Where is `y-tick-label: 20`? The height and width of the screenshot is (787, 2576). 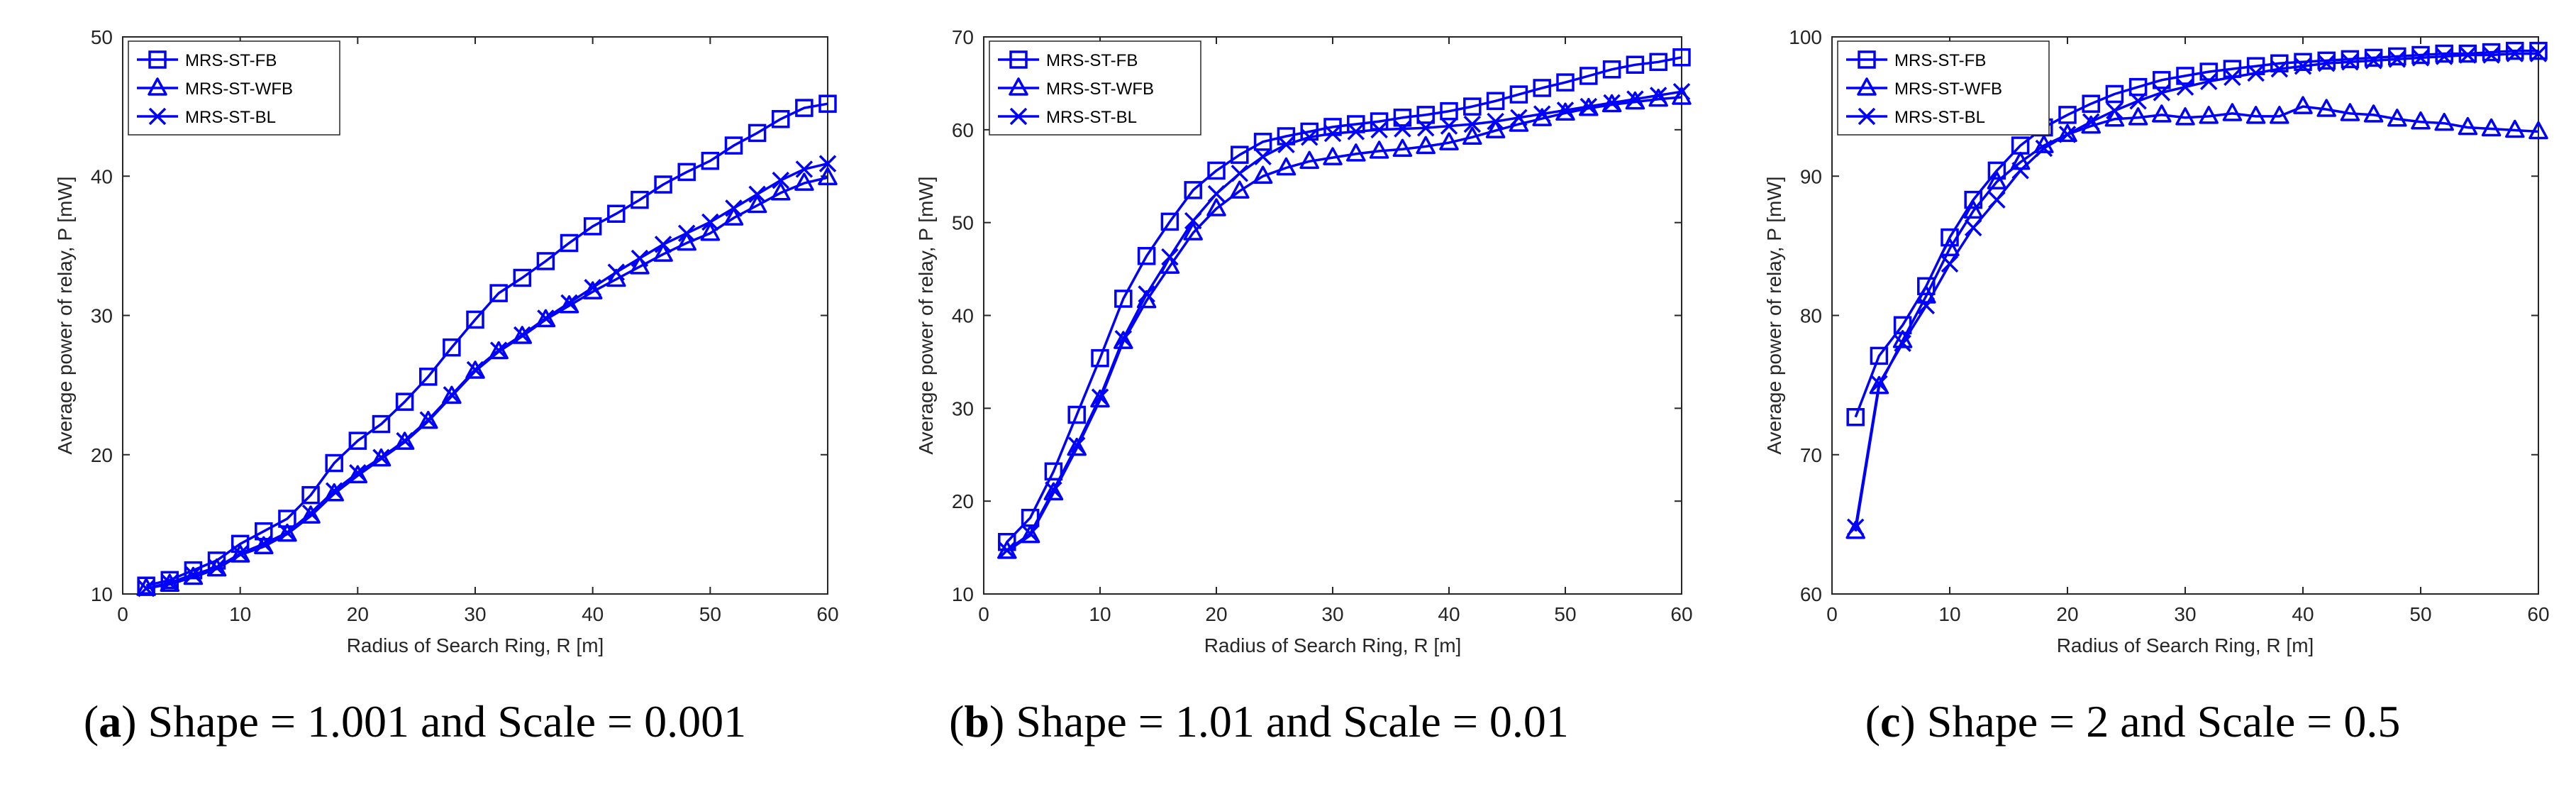
y-tick-label: 20 is located at coordinates (963, 501).